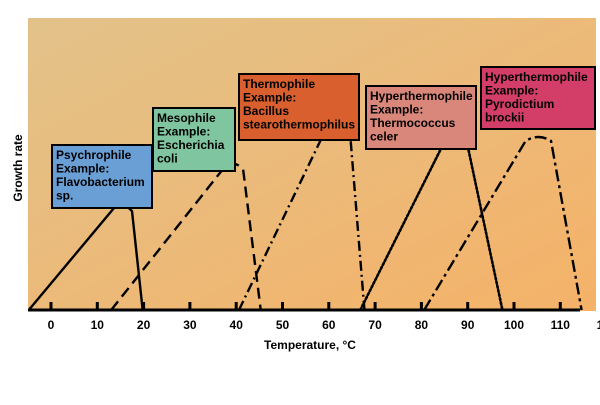  What do you see at coordinates (561, 325) in the screenshot?
I see `x-tick-label: 110` at bounding box center [561, 325].